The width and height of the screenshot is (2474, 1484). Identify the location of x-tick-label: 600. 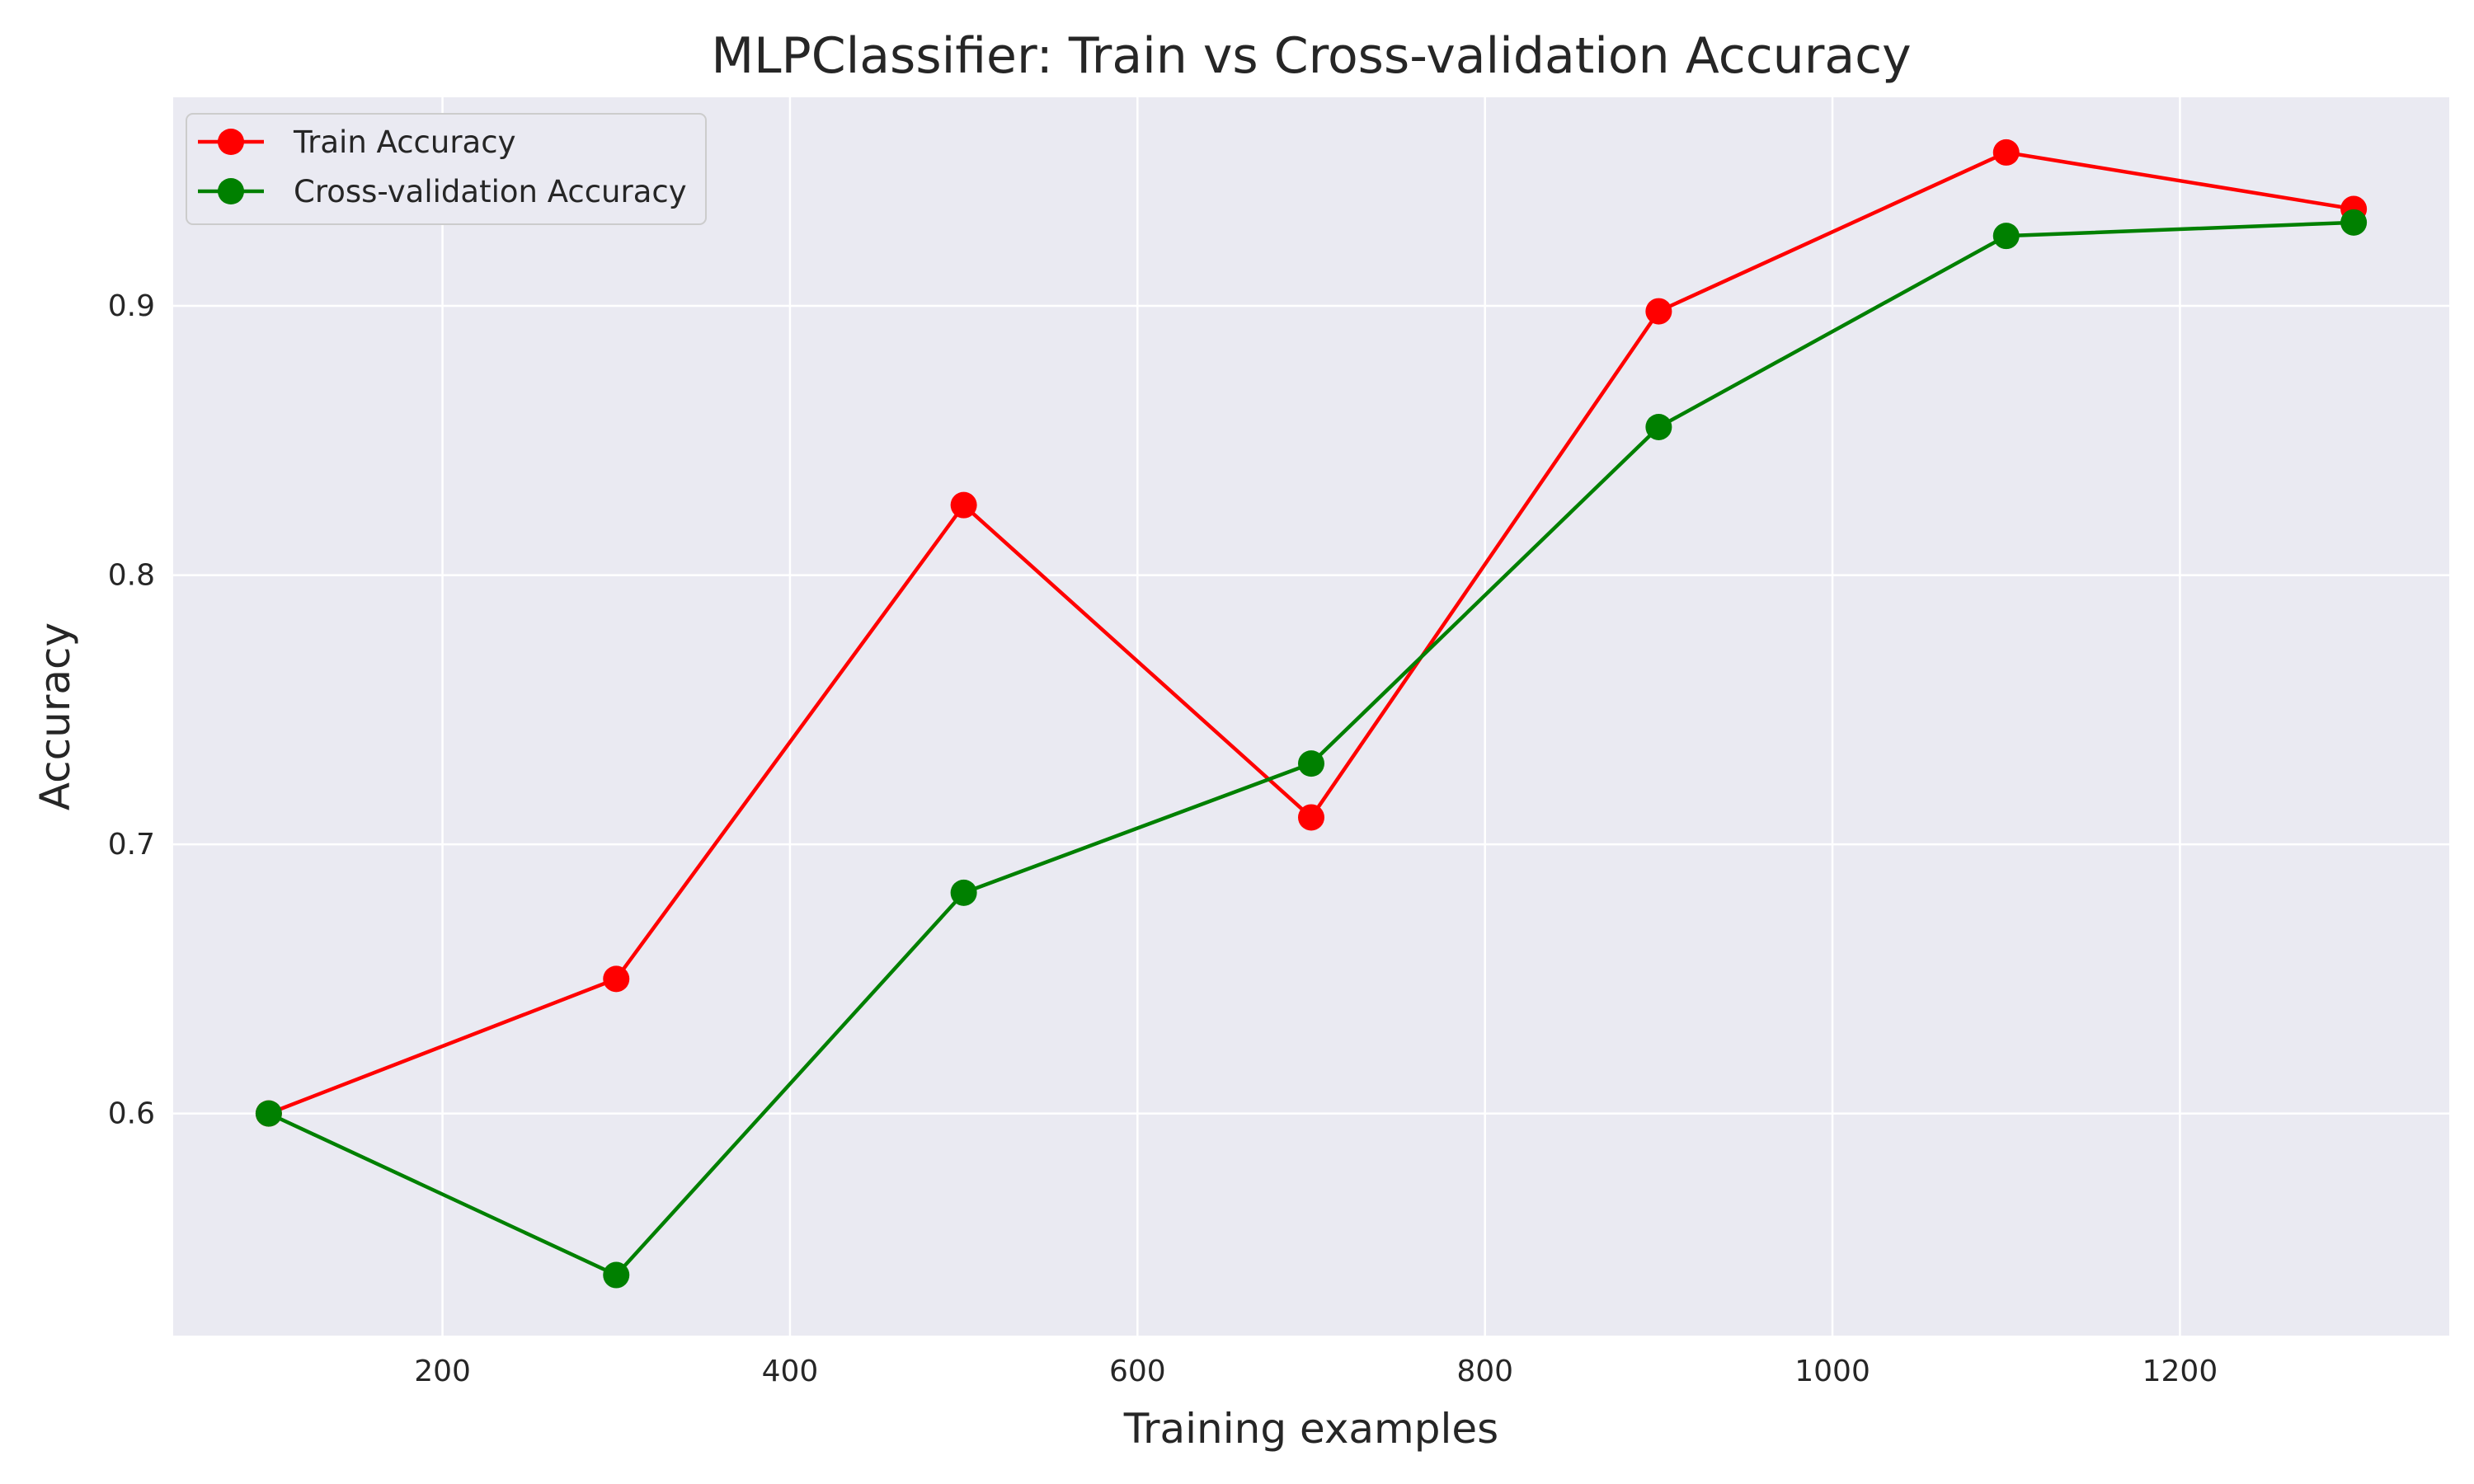
(1137, 1371).